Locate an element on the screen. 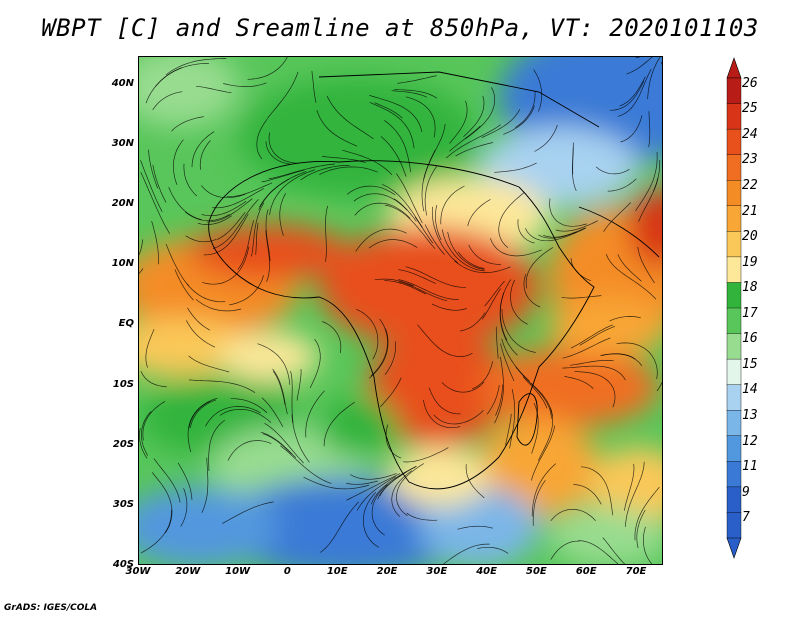  y-tick-label: 10S is located at coordinates (123, 384).